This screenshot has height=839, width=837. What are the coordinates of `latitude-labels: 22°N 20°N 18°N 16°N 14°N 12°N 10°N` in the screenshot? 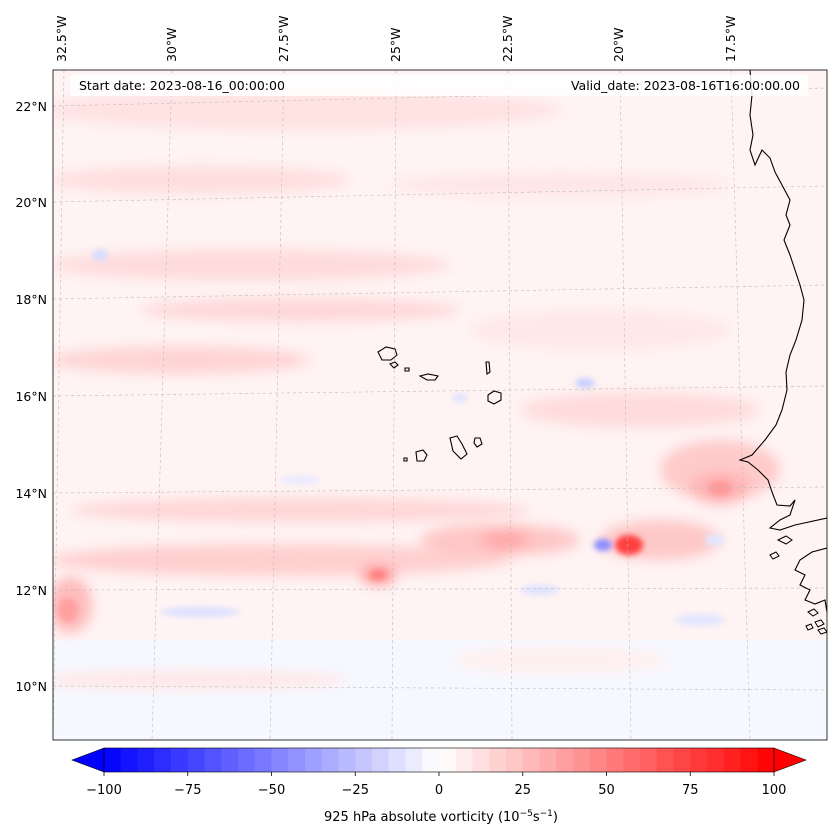 It's located at (31, 396).